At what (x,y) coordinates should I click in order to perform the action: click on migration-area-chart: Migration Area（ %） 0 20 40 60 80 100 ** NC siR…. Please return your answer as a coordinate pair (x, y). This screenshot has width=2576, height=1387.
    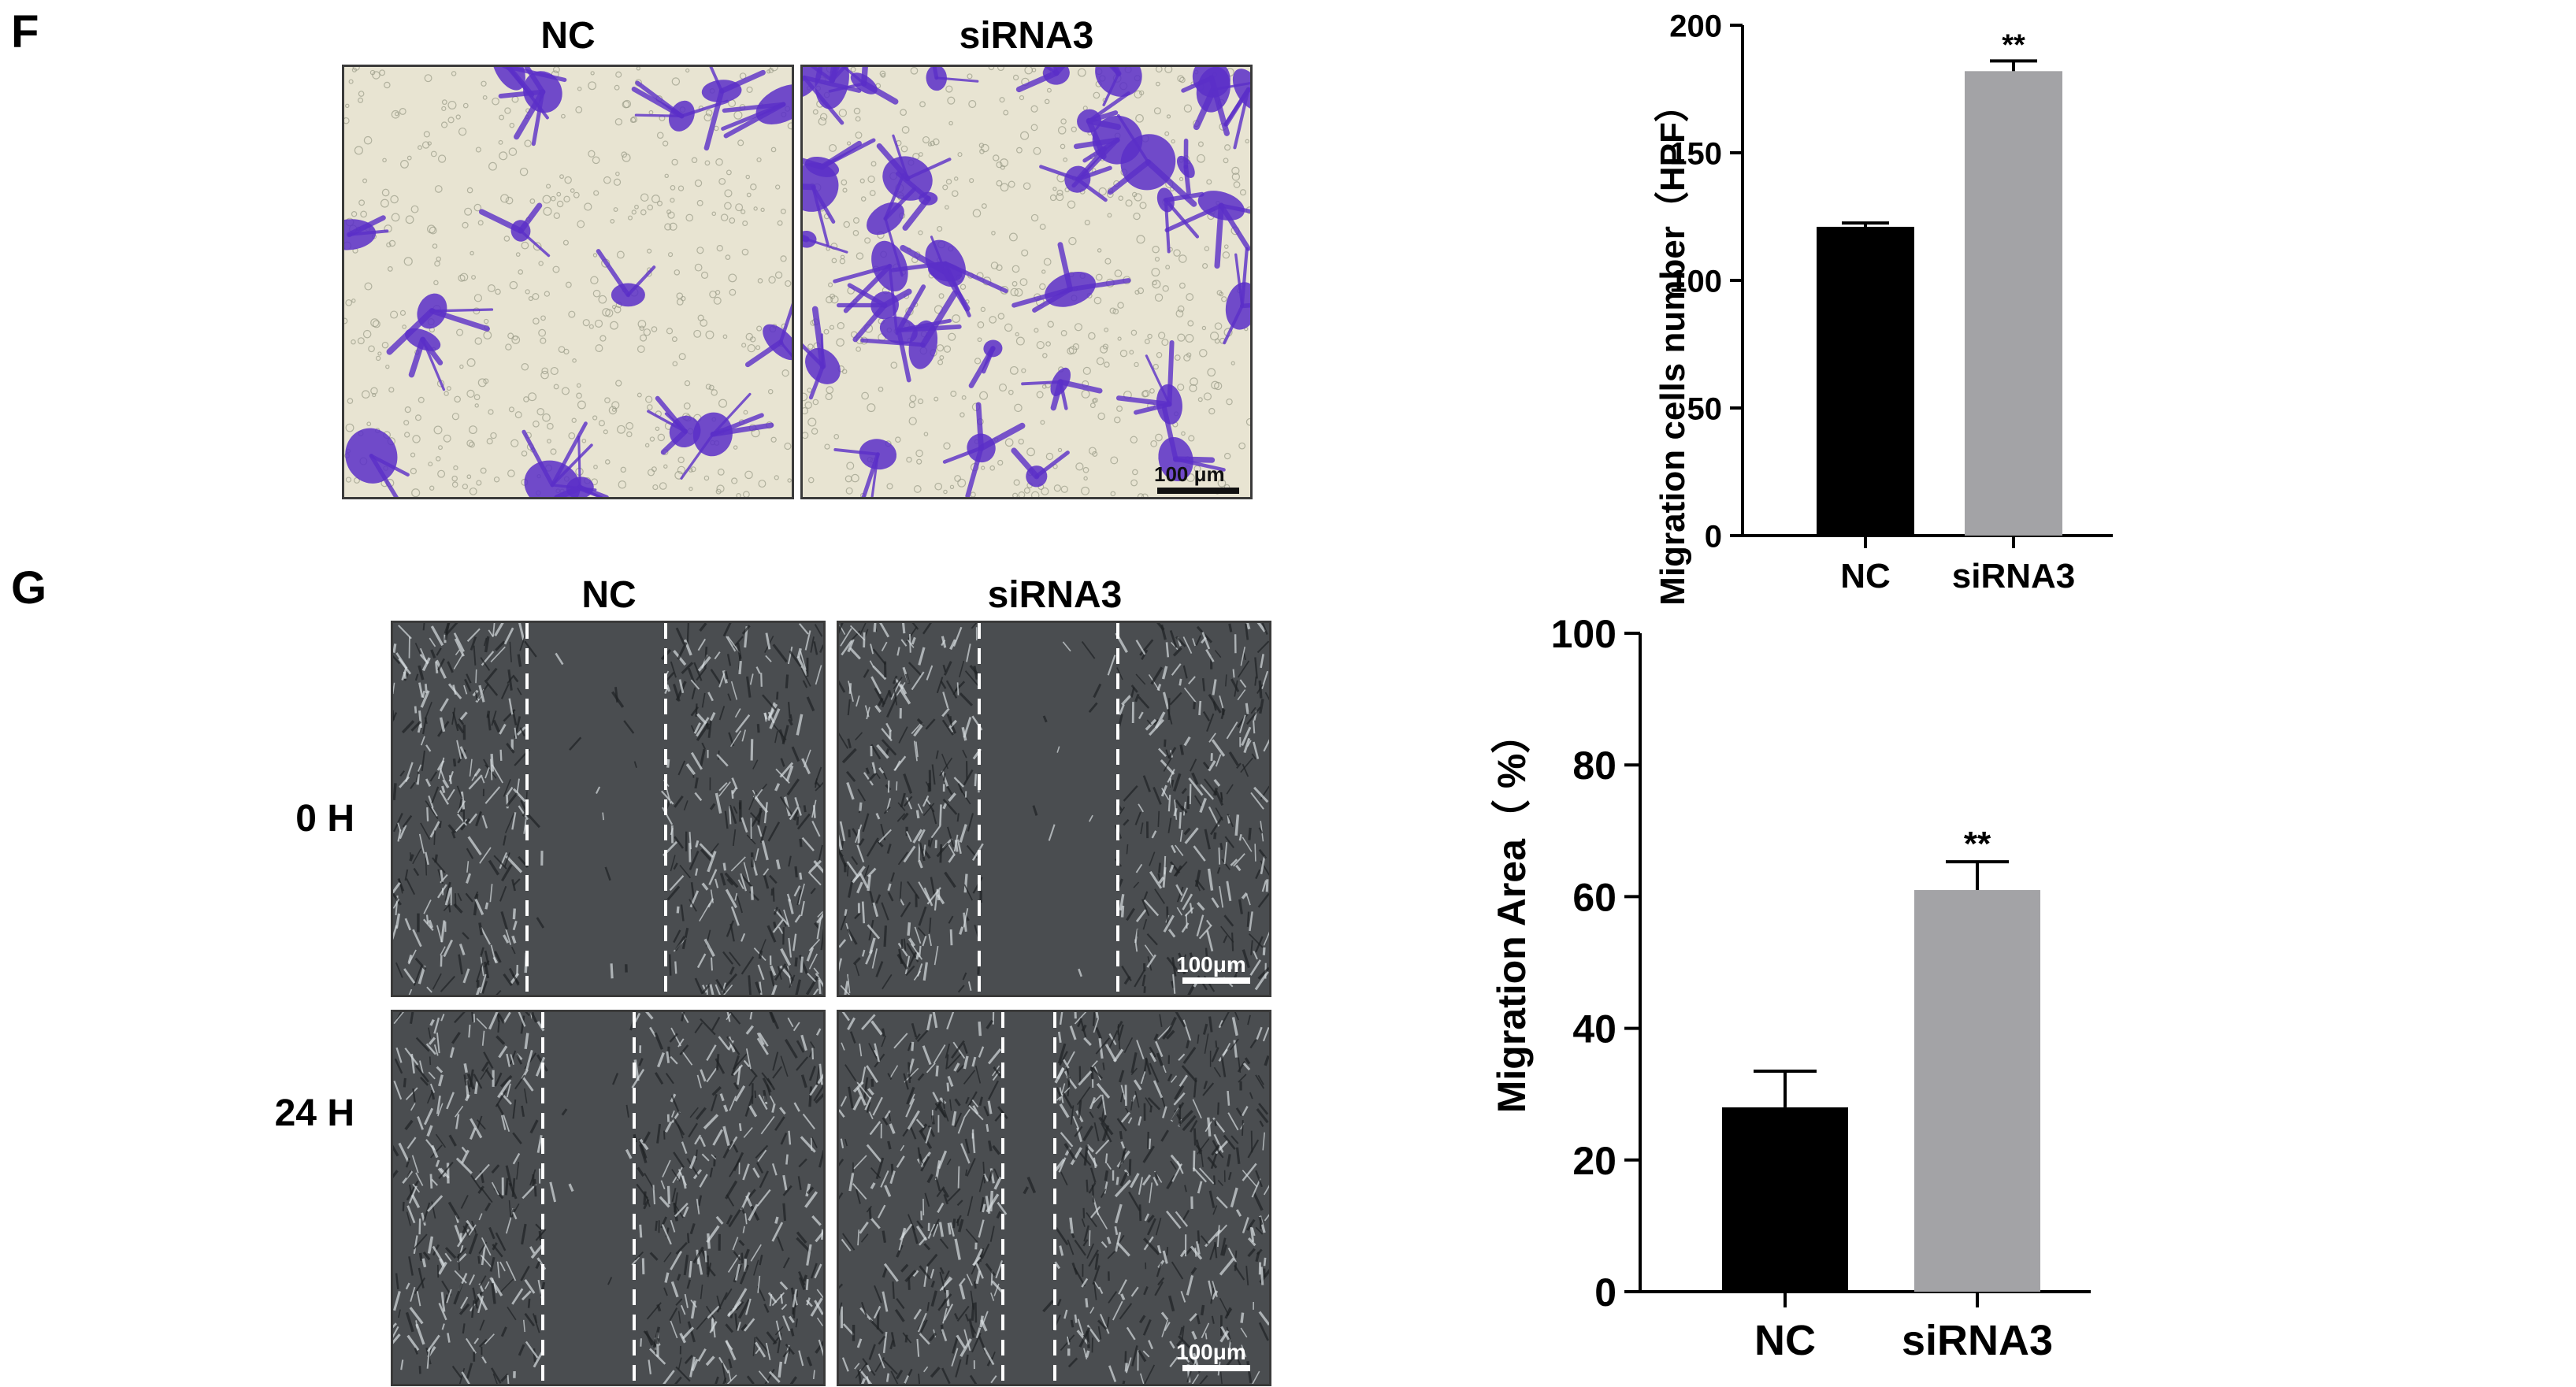
    Looking at the image, I should click on (1790, 988).